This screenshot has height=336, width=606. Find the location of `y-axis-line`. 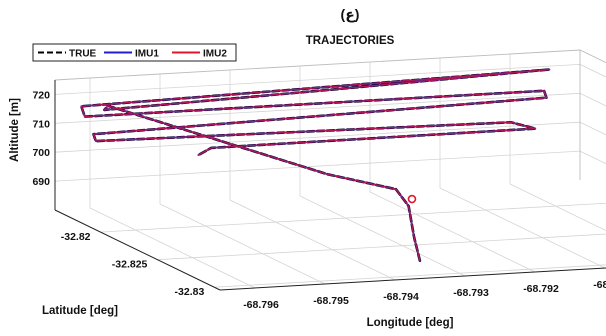

y-axis-line is located at coordinates (137, 250).